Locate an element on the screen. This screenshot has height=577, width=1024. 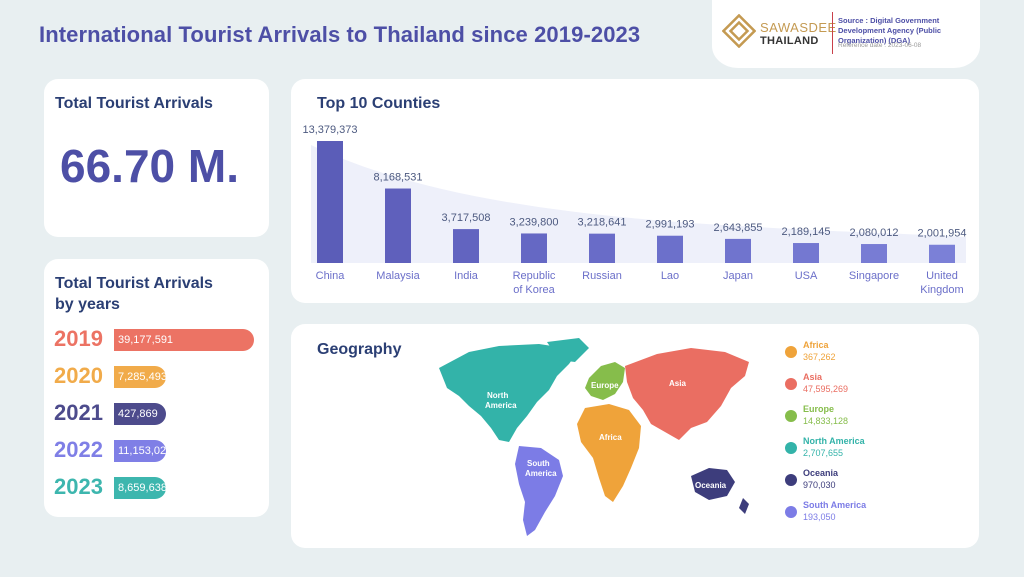
bar-category-label: Lao is located at coordinates (670, 276).